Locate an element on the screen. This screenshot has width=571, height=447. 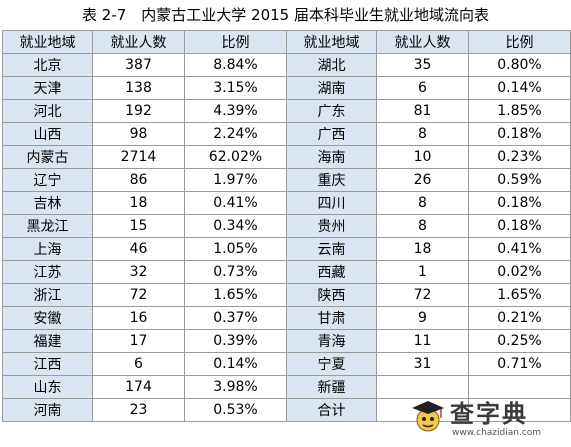
count-cell: 192 is located at coordinates (138, 111).